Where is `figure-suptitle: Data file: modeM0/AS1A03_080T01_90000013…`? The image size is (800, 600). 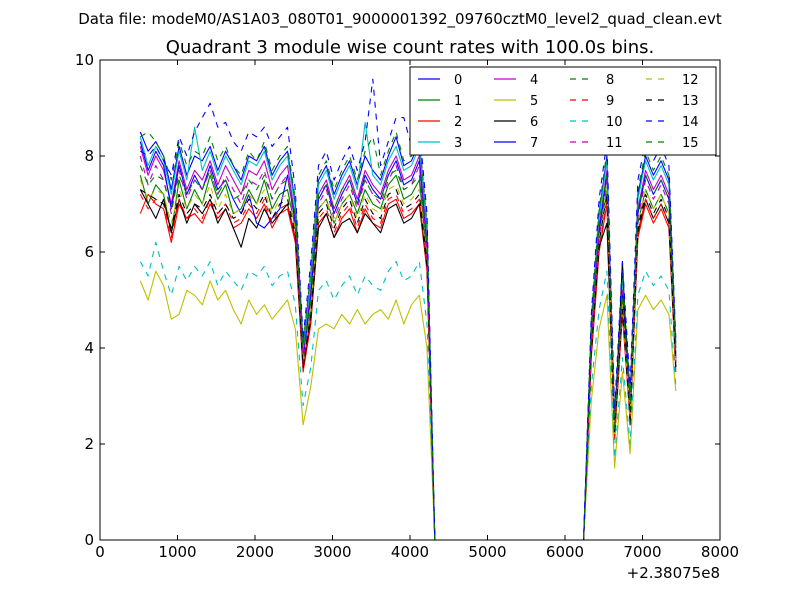
figure-suptitle: Data file: modeM0/AS1A03_080T01_90000013… is located at coordinates (400, 19).